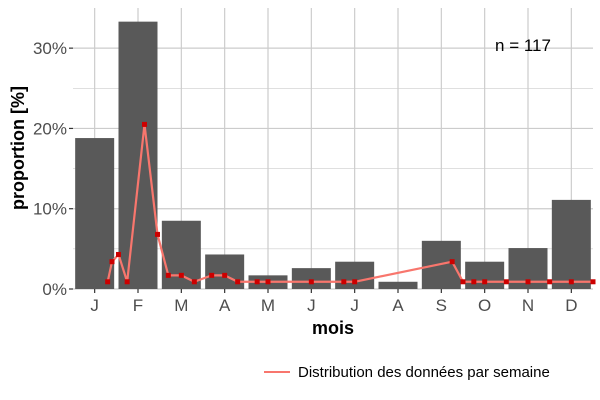  What do you see at coordinates (571, 305) in the screenshot?
I see `x-tick-label: D` at bounding box center [571, 305].